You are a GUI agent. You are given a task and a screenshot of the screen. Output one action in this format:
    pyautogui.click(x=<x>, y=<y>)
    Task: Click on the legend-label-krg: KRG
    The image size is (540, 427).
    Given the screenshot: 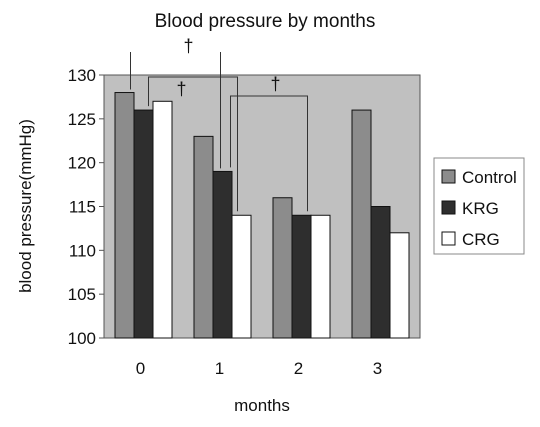 What is the action you would take?
    pyautogui.click(x=480, y=208)
    